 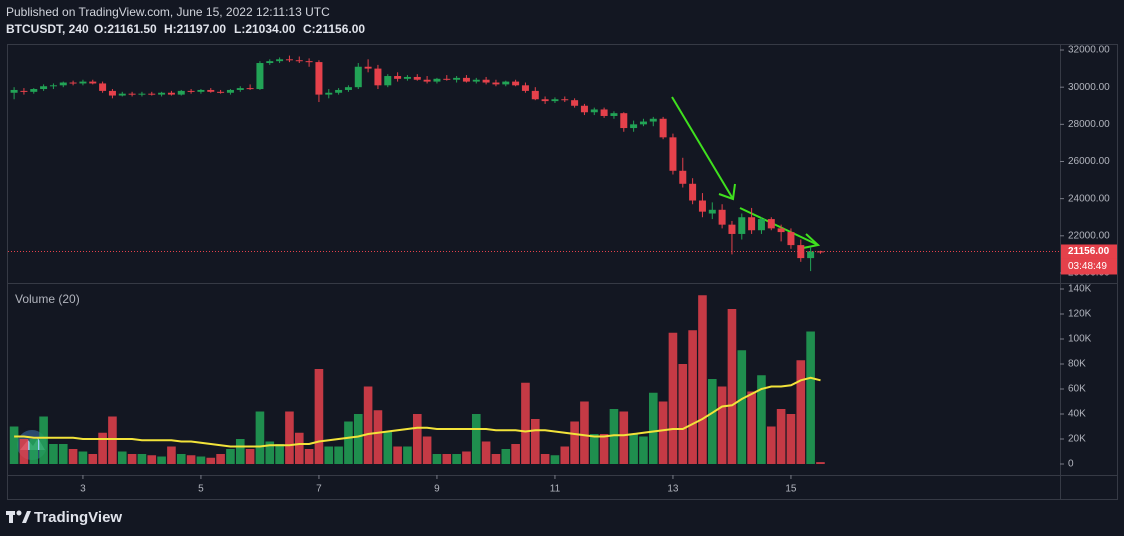 I want to click on volume-ma-line, so click(x=417, y=412).